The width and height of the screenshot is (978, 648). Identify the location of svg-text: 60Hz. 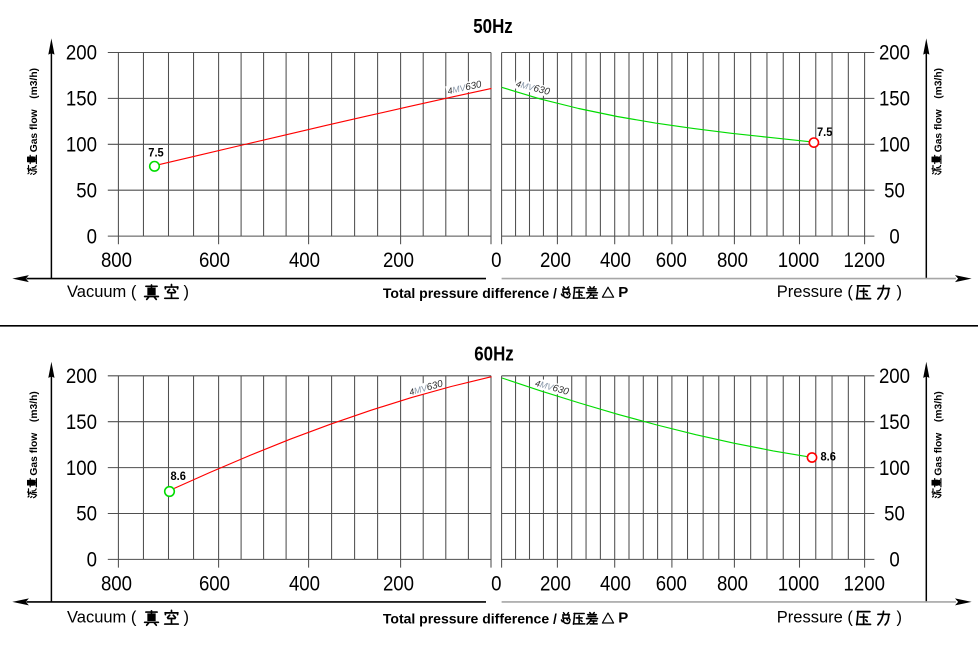
(494, 354).